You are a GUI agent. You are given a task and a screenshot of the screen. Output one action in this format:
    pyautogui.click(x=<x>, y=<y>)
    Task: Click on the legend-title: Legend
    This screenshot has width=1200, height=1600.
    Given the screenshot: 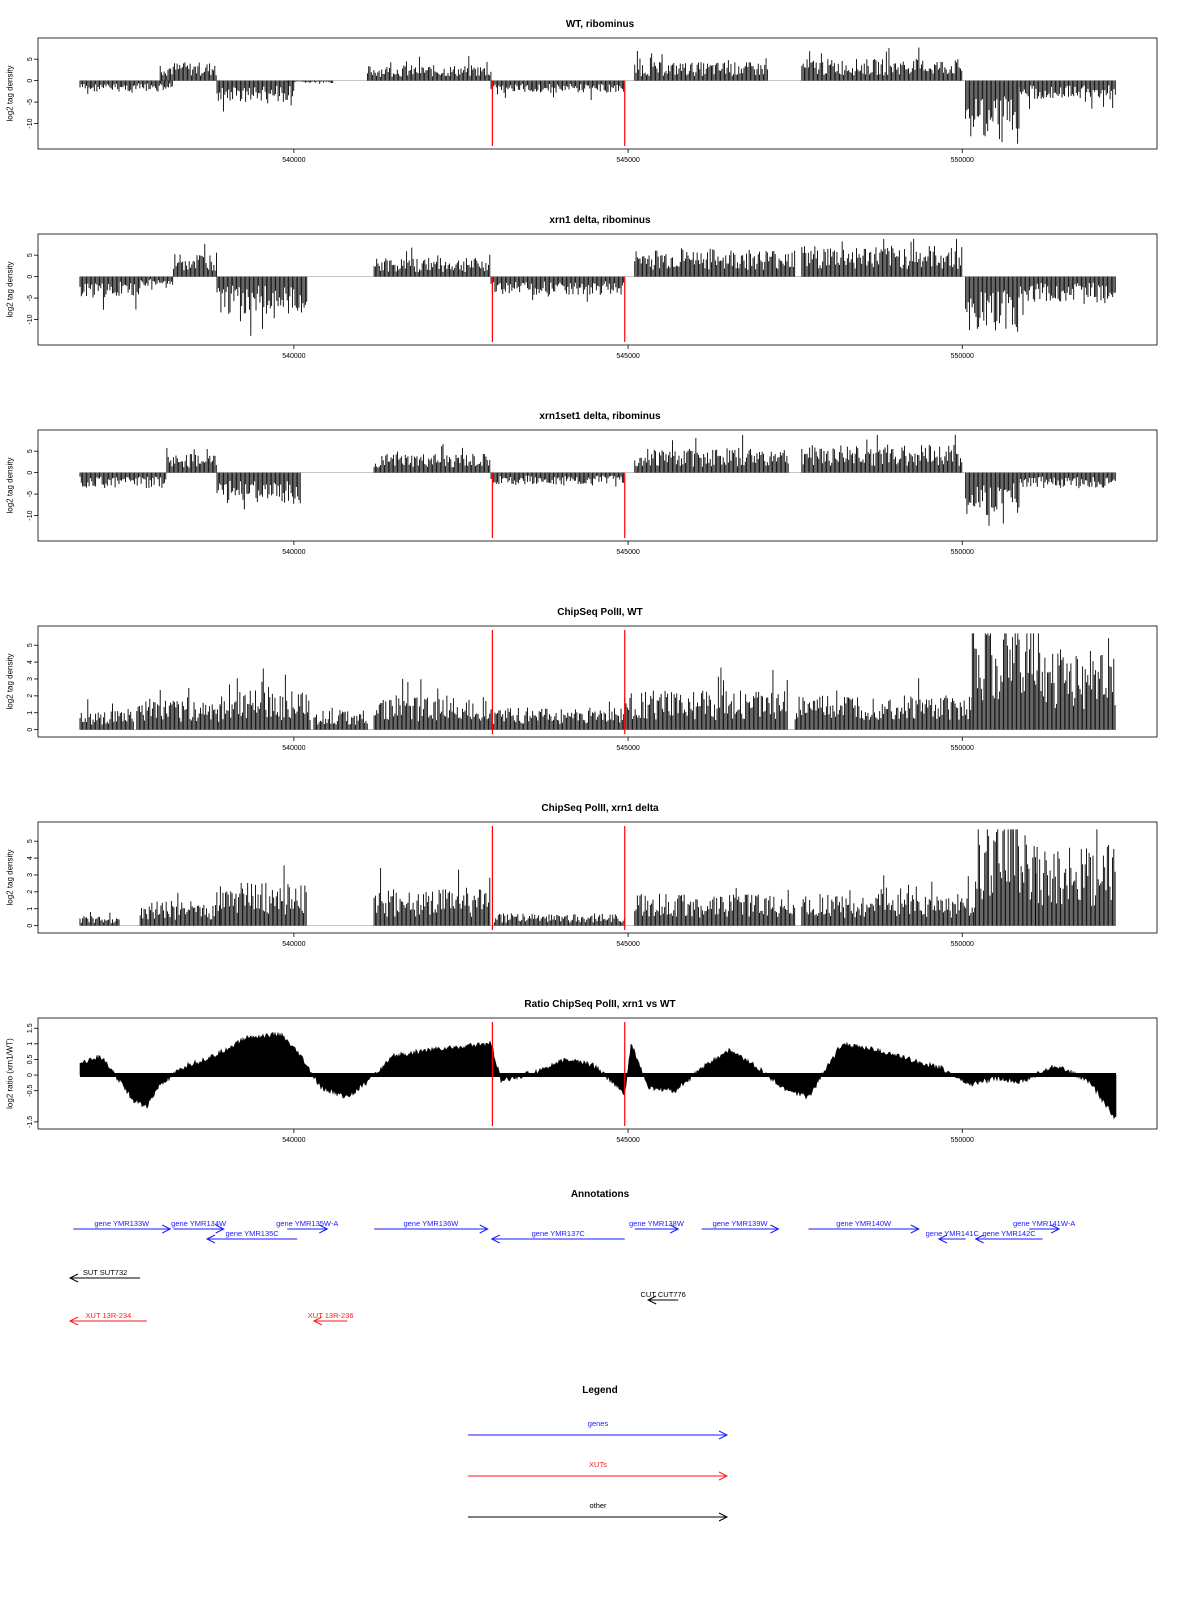 What is the action you would take?
    pyautogui.click(x=600, y=1390)
    